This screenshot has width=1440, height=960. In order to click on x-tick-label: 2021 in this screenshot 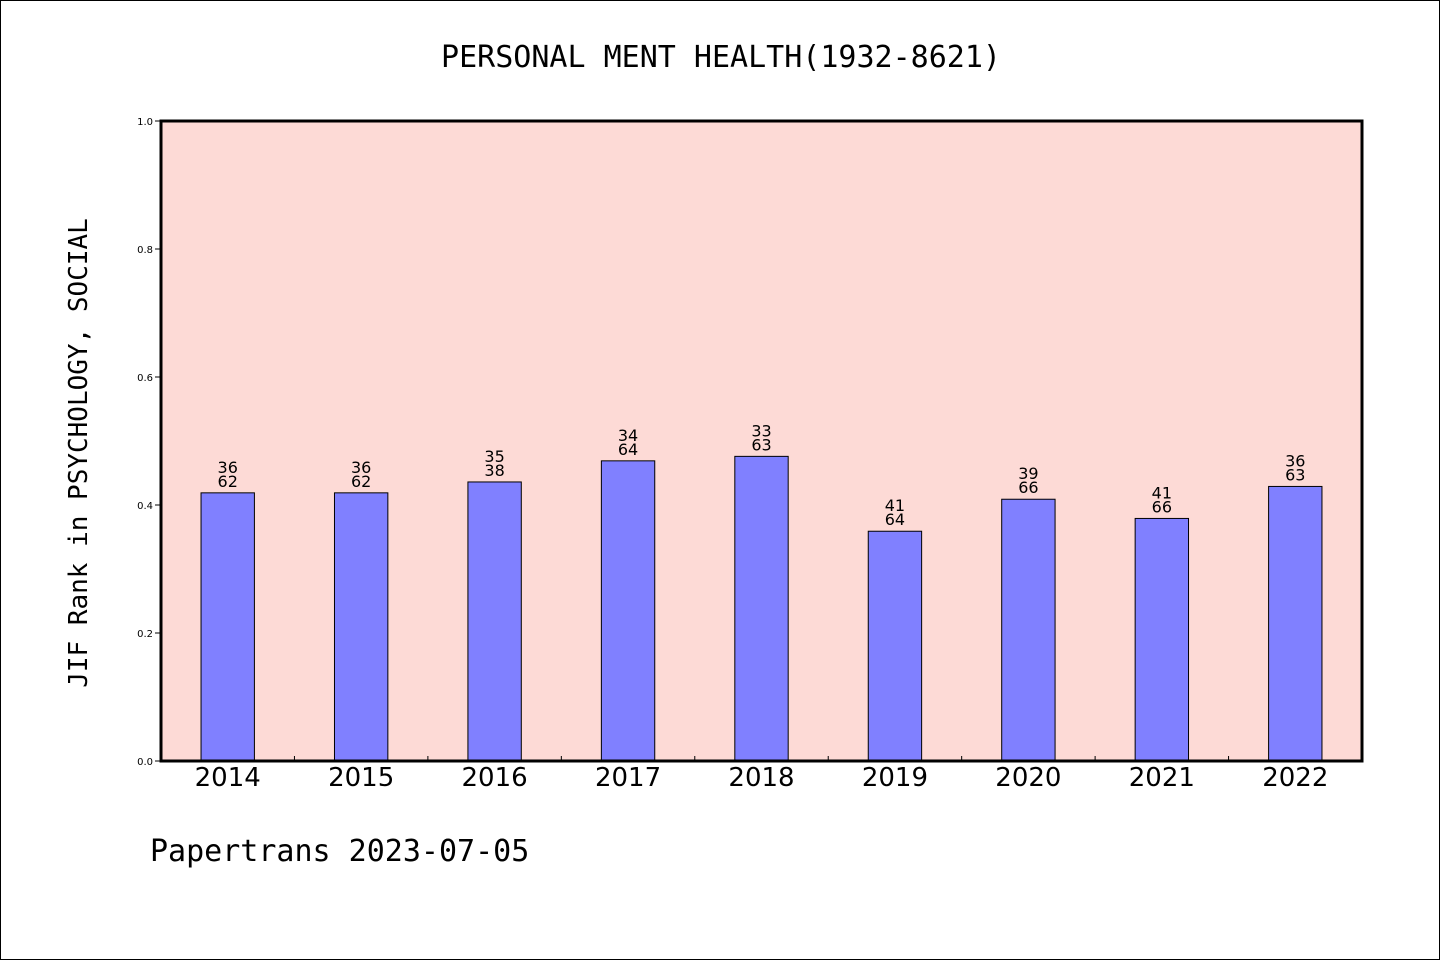, I will do `click(1162, 778)`.